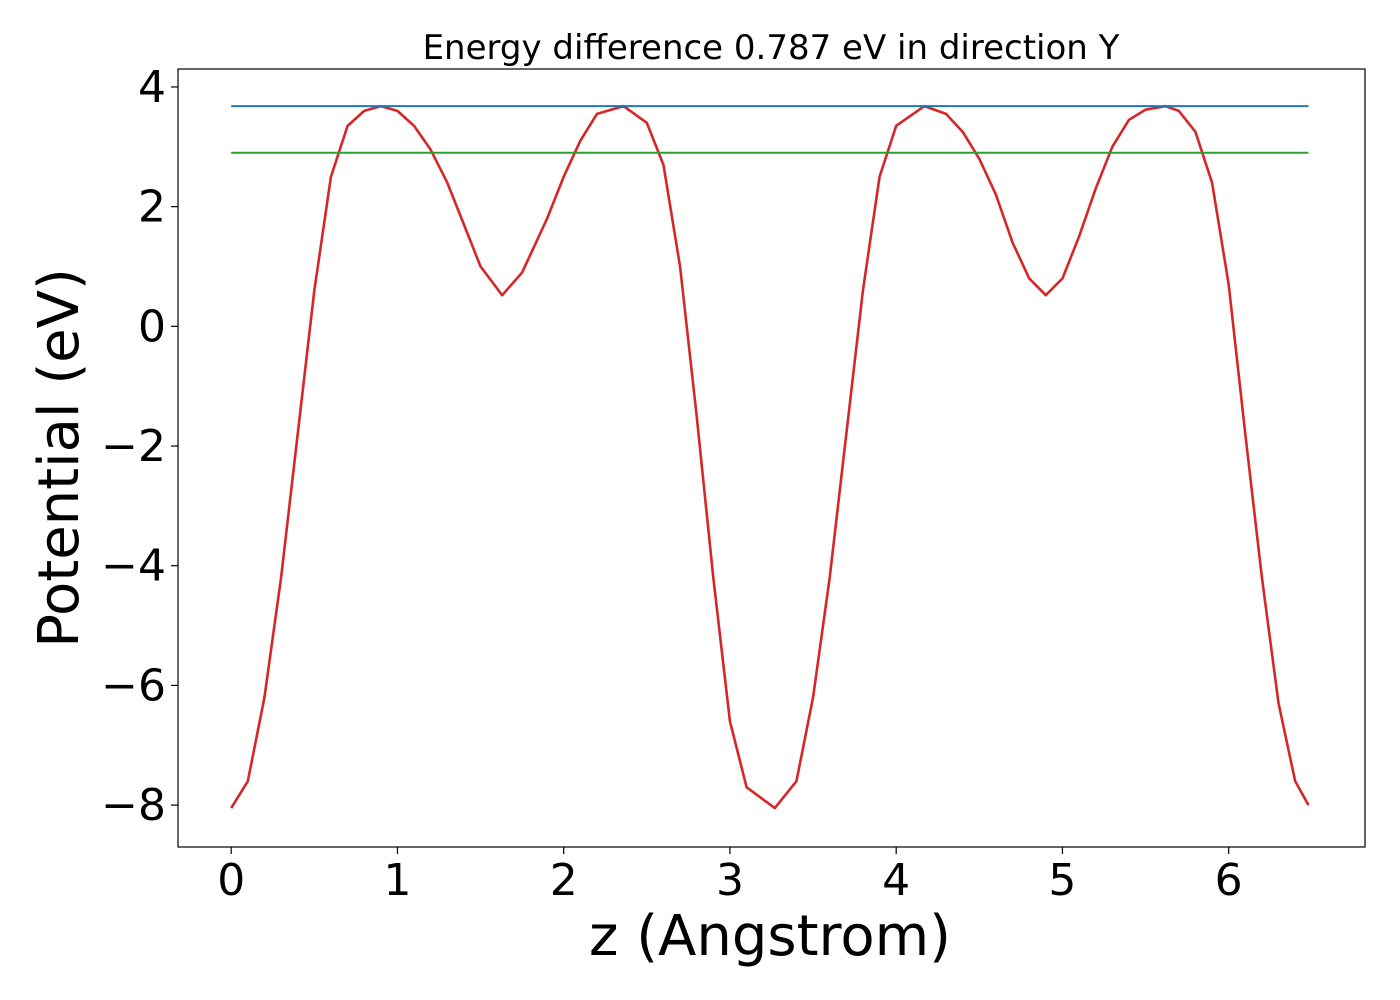 This screenshot has width=1400, height=1000. What do you see at coordinates (133, 805) in the screenshot?
I see `y-tick-label: −8` at bounding box center [133, 805].